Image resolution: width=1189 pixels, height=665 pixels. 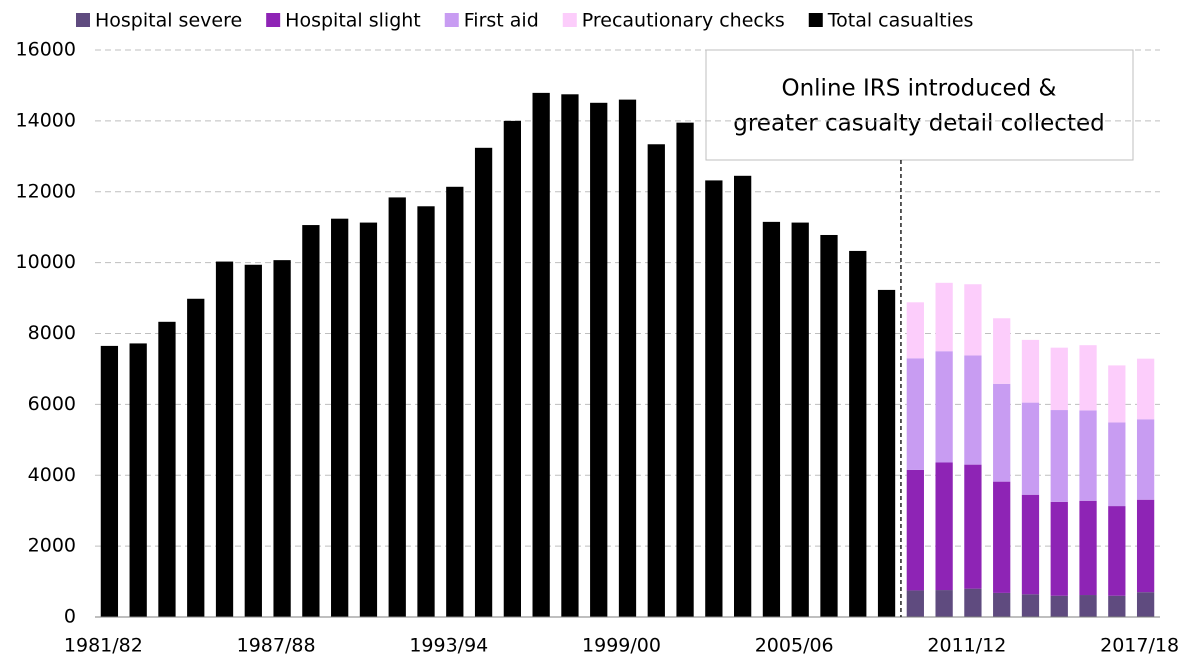 What do you see at coordinates (46, 191) in the screenshot?
I see `y-tick-label: 12000` at bounding box center [46, 191].